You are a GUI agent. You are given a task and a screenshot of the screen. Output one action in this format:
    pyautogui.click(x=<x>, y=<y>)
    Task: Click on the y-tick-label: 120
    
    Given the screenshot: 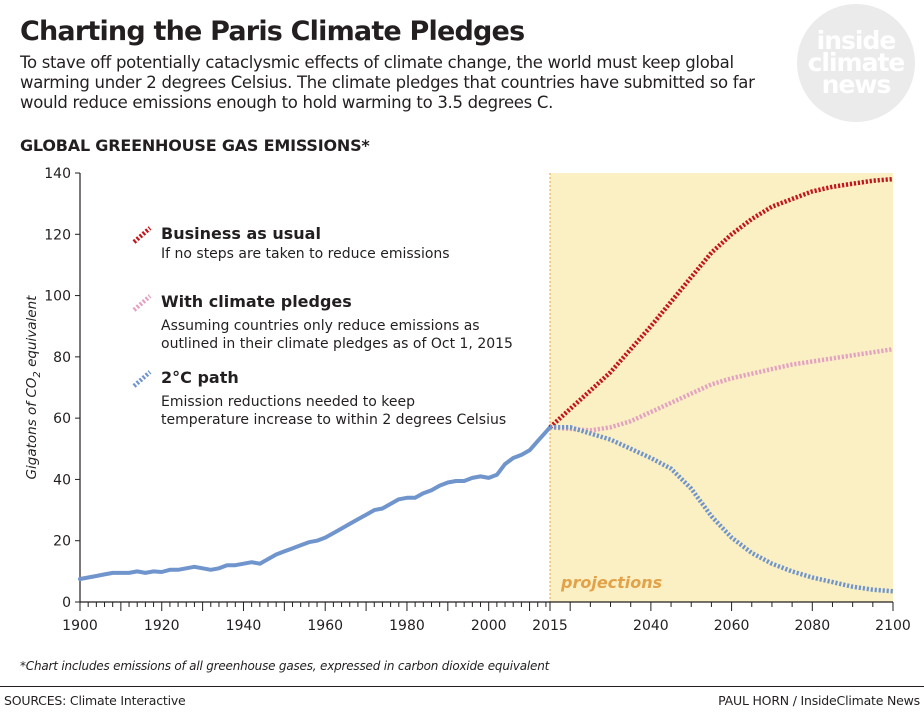 What is the action you would take?
    pyautogui.click(x=57, y=235)
    